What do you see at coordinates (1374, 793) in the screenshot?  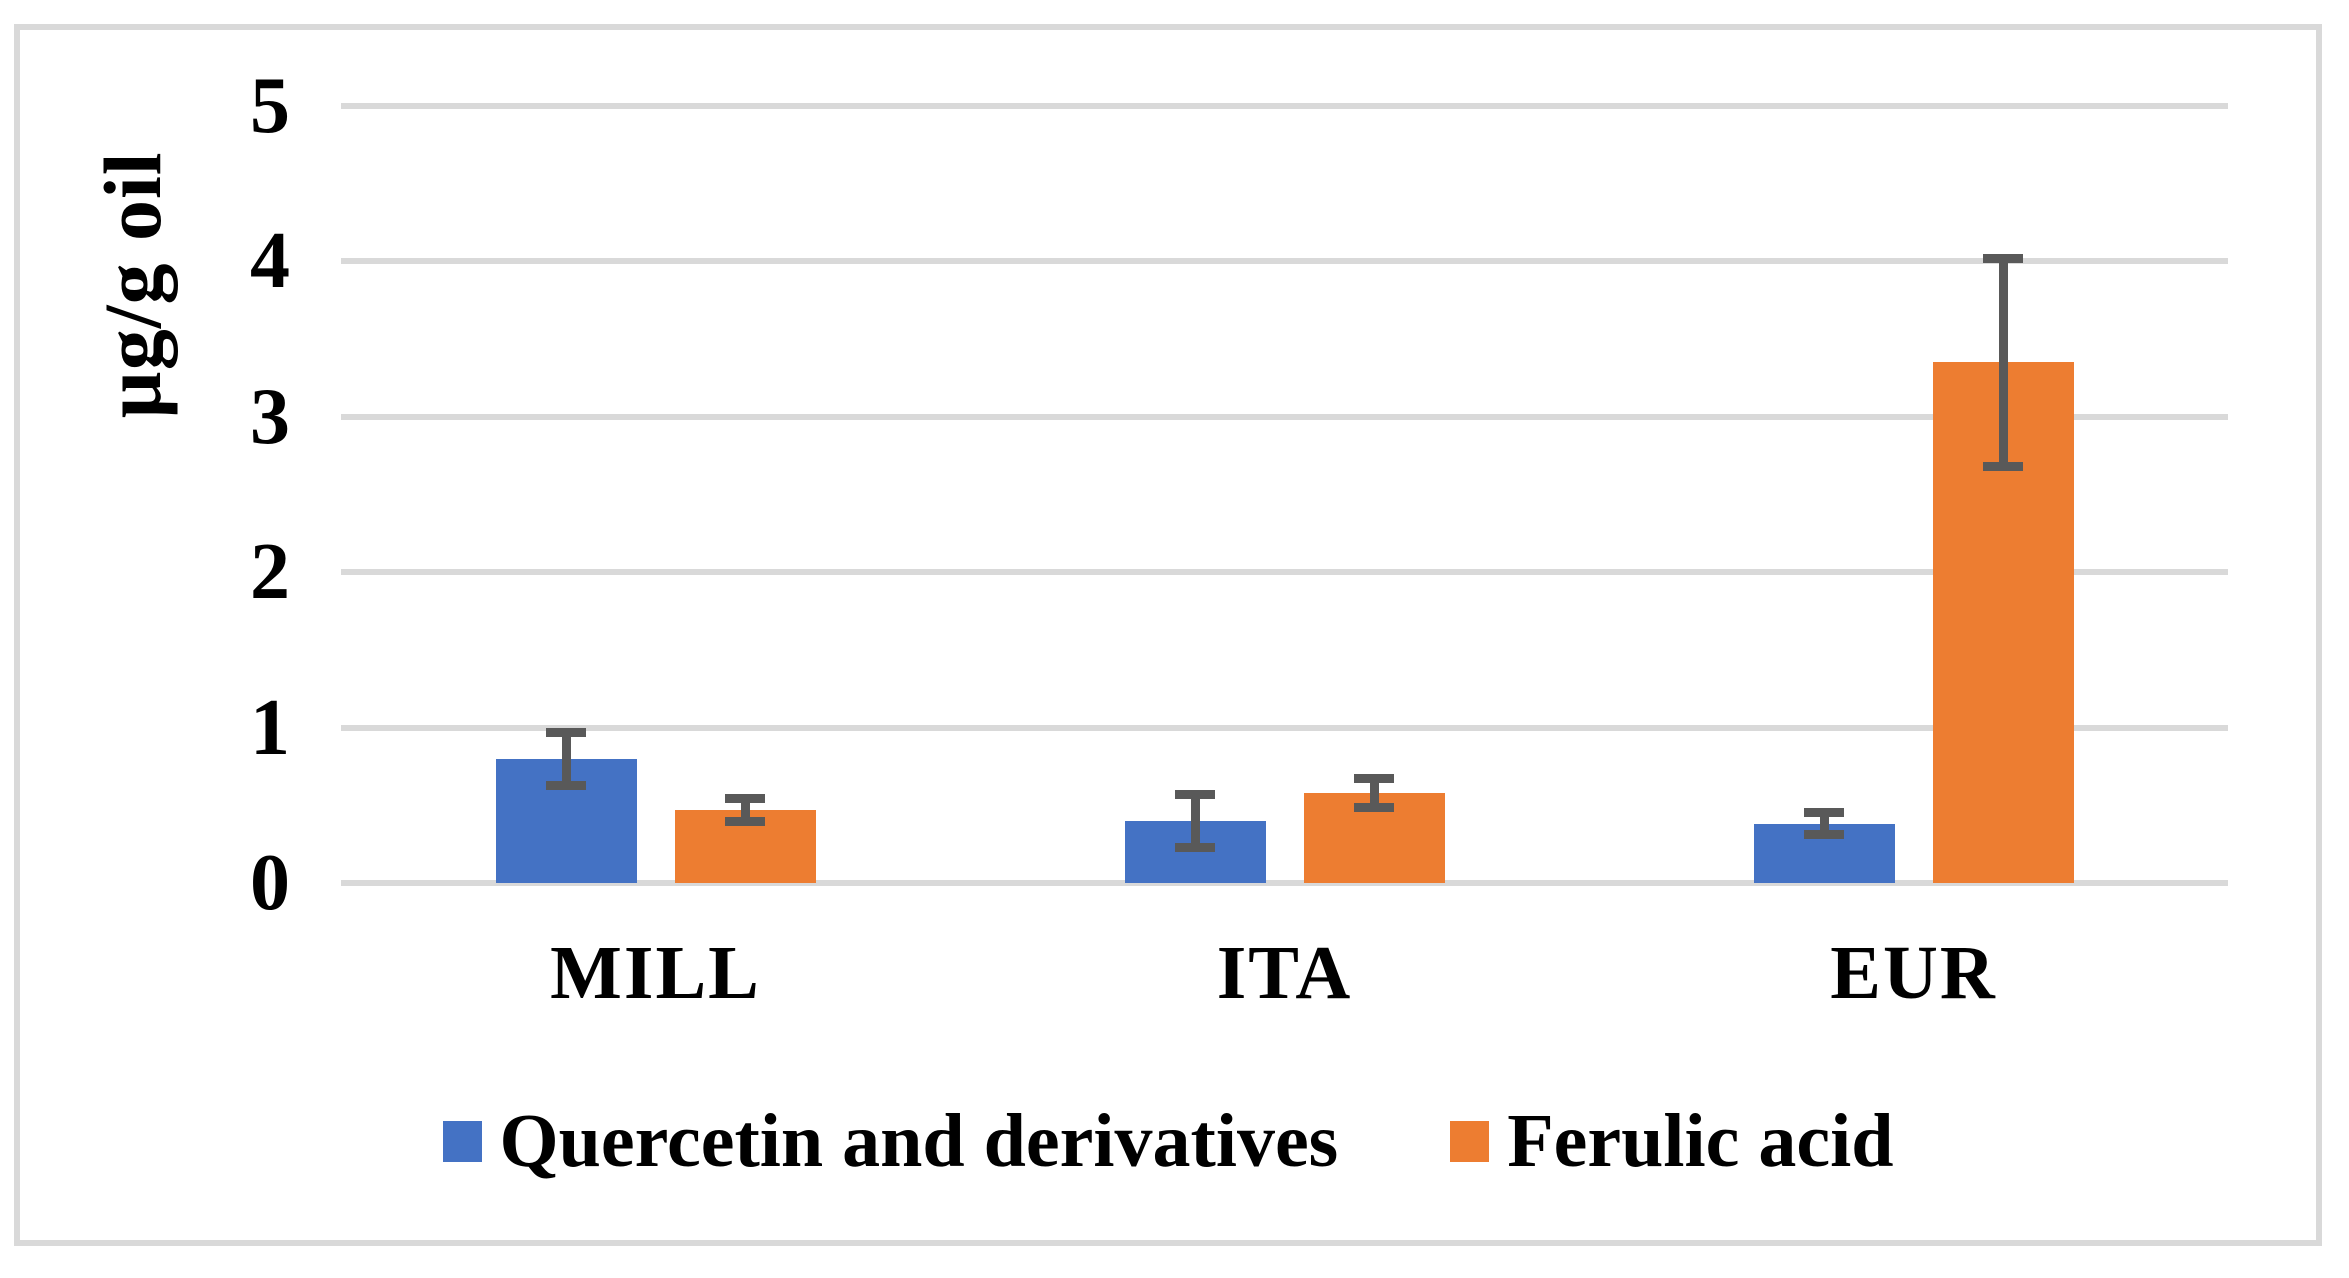 I see `error-bar-ferulic-acid-ita` at bounding box center [1374, 793].